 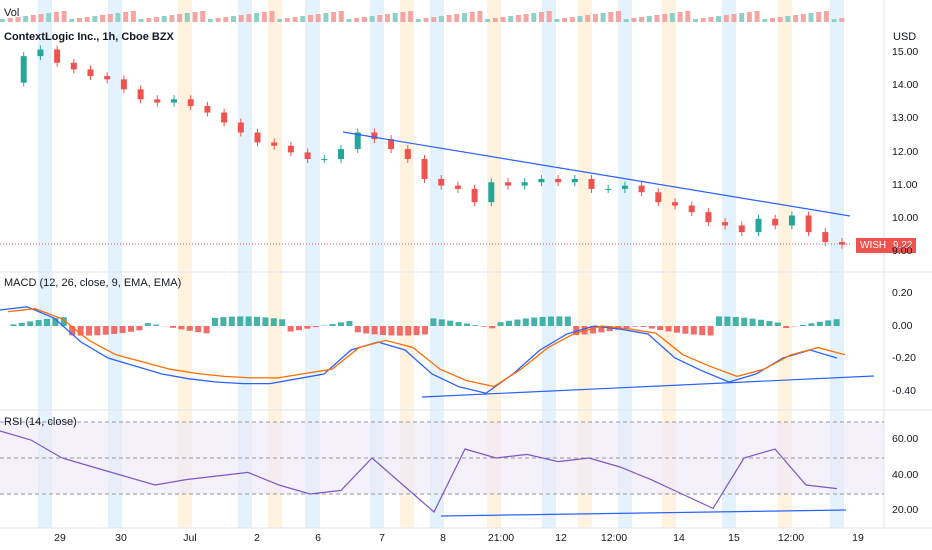 What do you see at coordinates (905, 52) in the screenshot?
I see `price-axis-tick: 15.00` at bounding box center [905, 52].